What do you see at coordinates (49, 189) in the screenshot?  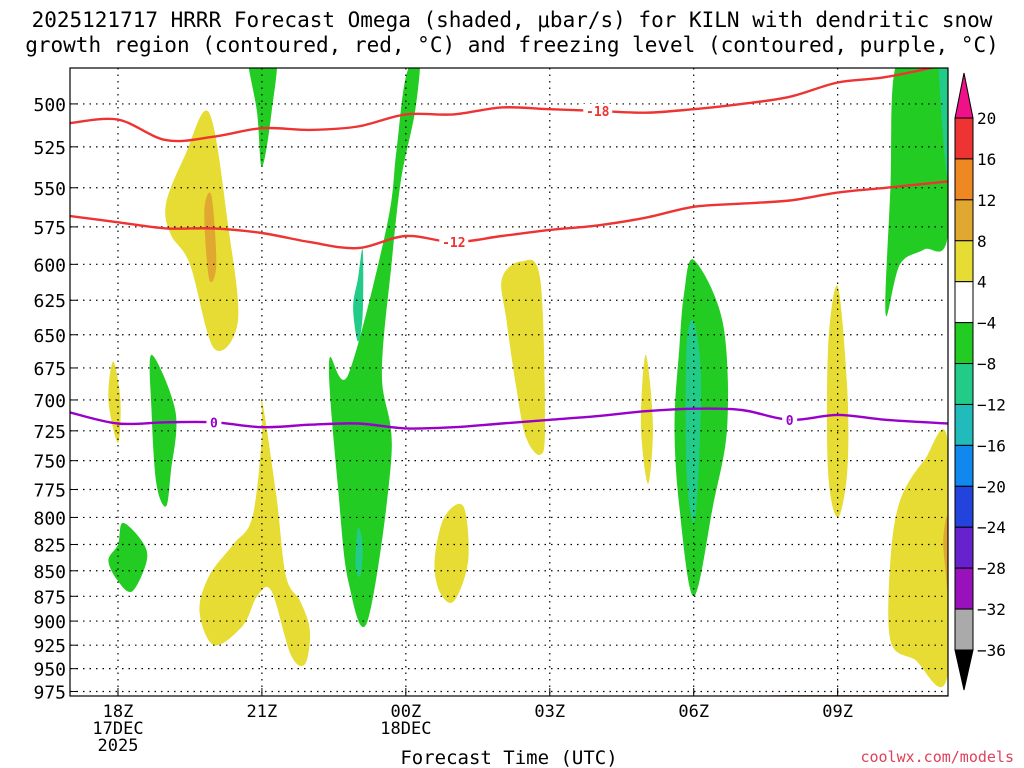 I see `y-tick-label: 550` at bounding box center [49, 189].